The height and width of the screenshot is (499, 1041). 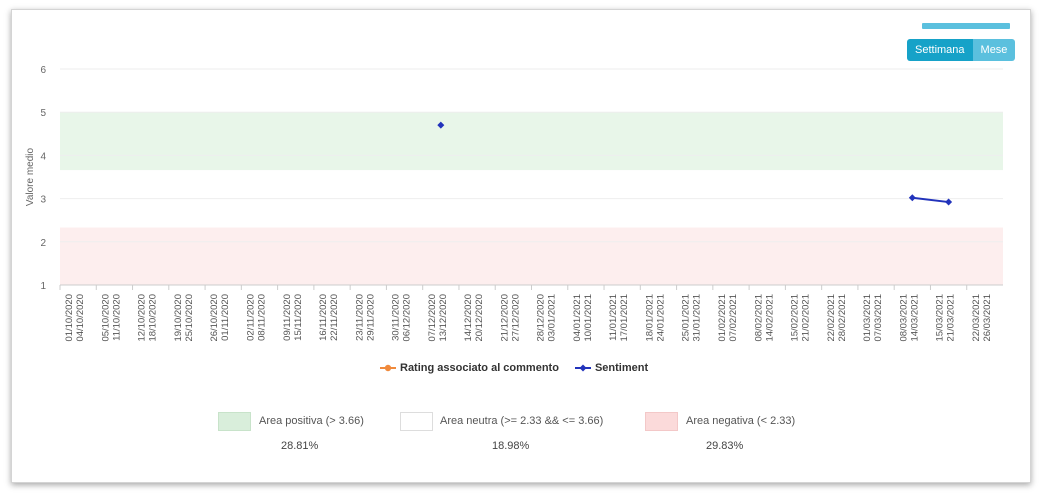 I want to click on month-toggle-button: Mese, so click(x=994, y=50).